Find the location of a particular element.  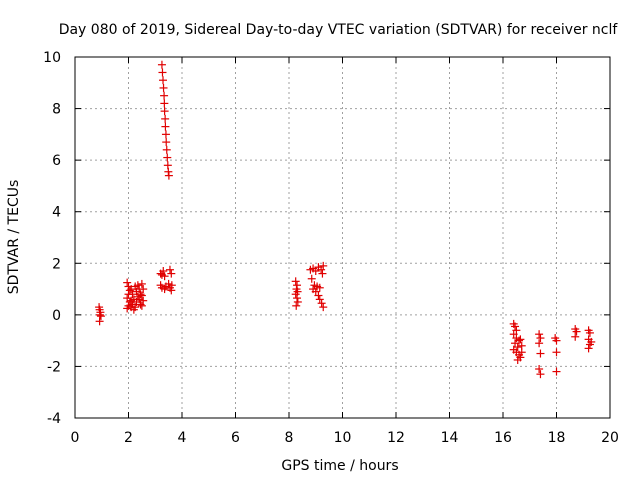

y-tick-label: 10 is located at coordinates (52, 58).